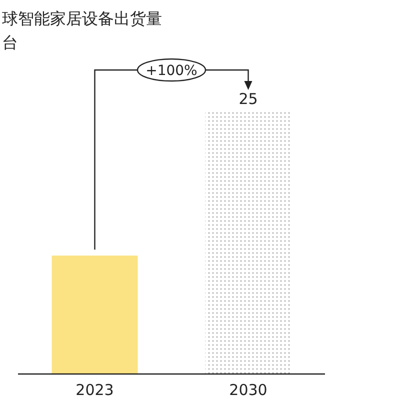 Image resolution: width=400 pixels, height=400 pixels. Describe the element at coordinates (95, 390) in the screenshot. I see `x-tick-label: 2023` at that location.